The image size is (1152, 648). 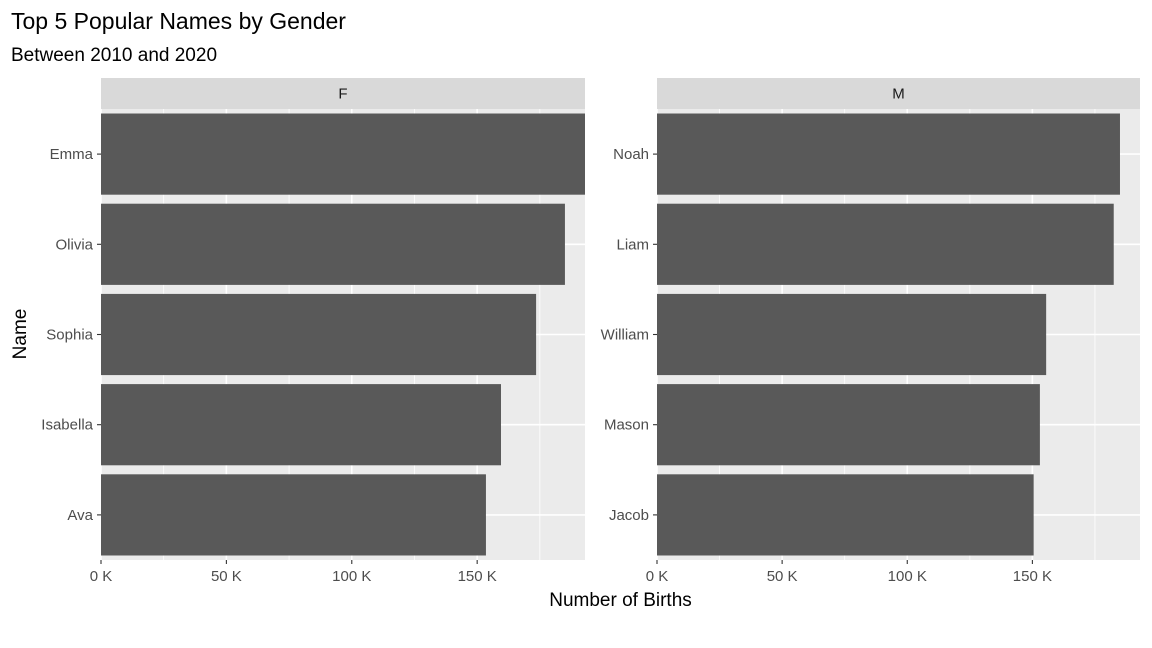 I want to click on y-tick-label: Sophia, so click(x=69, y=335).